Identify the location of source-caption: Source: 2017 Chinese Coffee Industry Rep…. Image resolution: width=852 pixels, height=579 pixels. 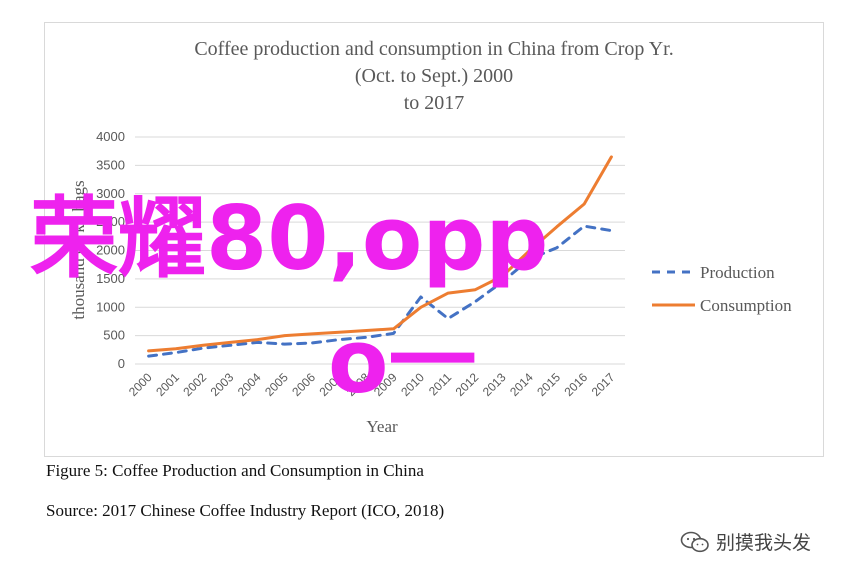
(245, 510).